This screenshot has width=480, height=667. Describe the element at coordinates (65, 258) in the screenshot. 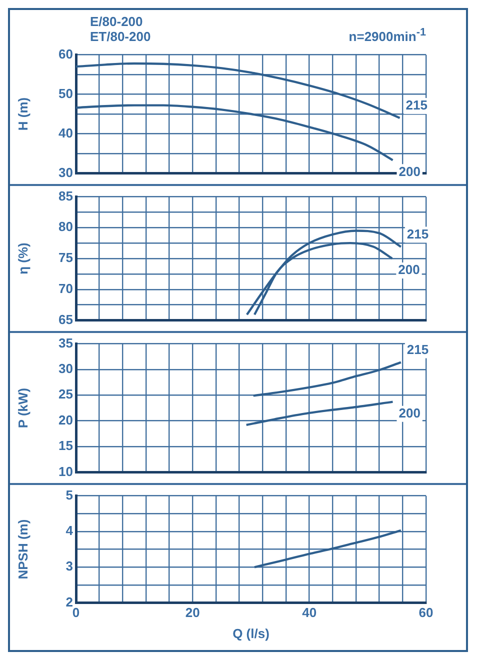

I see `y-tick-label: 75` at that location.